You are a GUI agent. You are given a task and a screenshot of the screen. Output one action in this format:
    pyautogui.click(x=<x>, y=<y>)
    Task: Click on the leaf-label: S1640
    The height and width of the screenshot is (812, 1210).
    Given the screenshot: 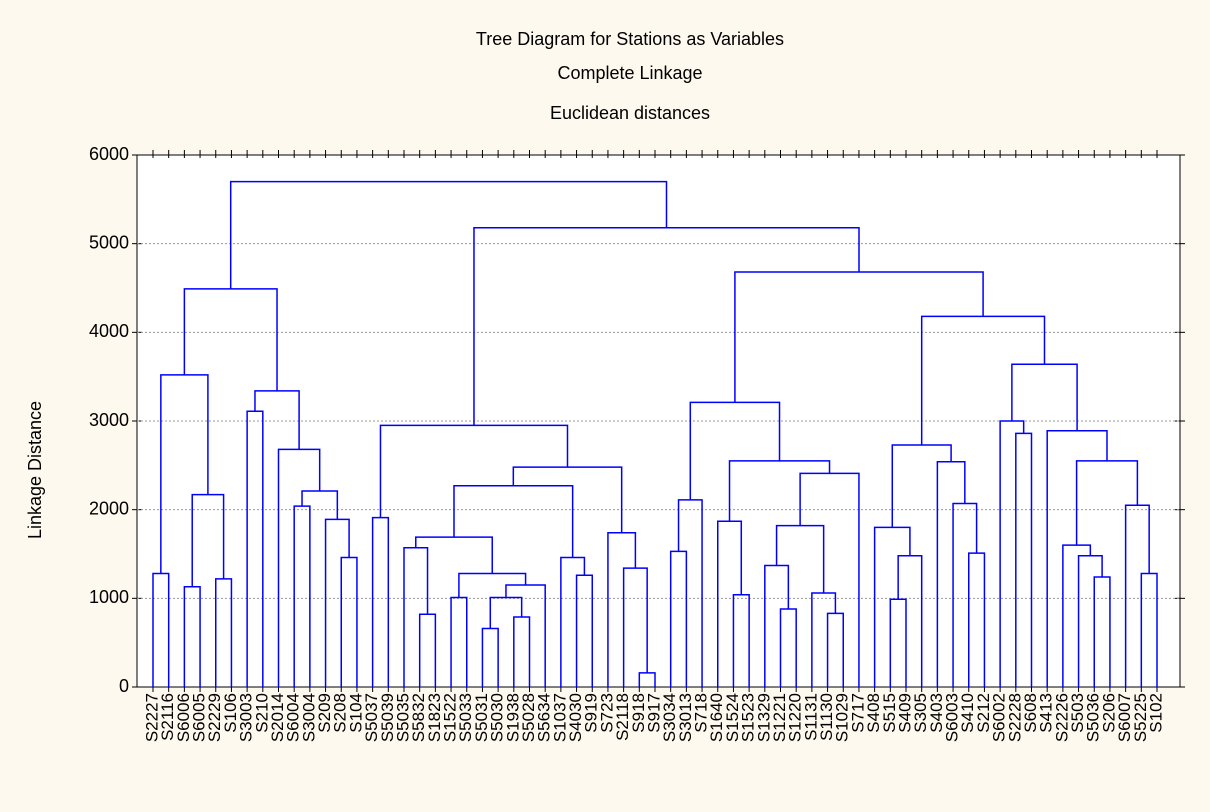 What is the action you would take?
    pyautogui.click(x=716, y=717)
    